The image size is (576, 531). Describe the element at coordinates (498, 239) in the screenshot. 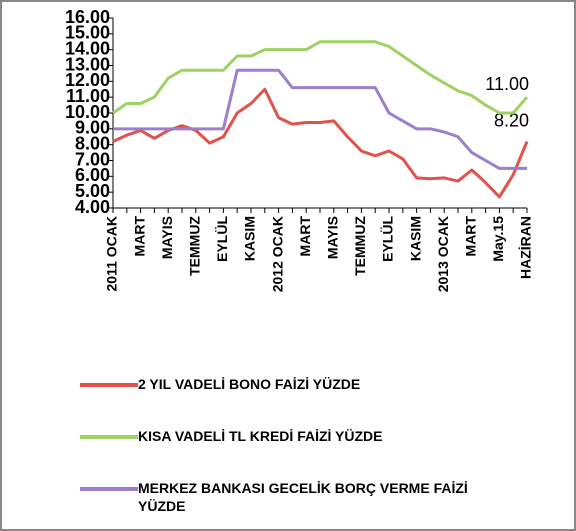

I see `x-tick-label: May.15` at that location.